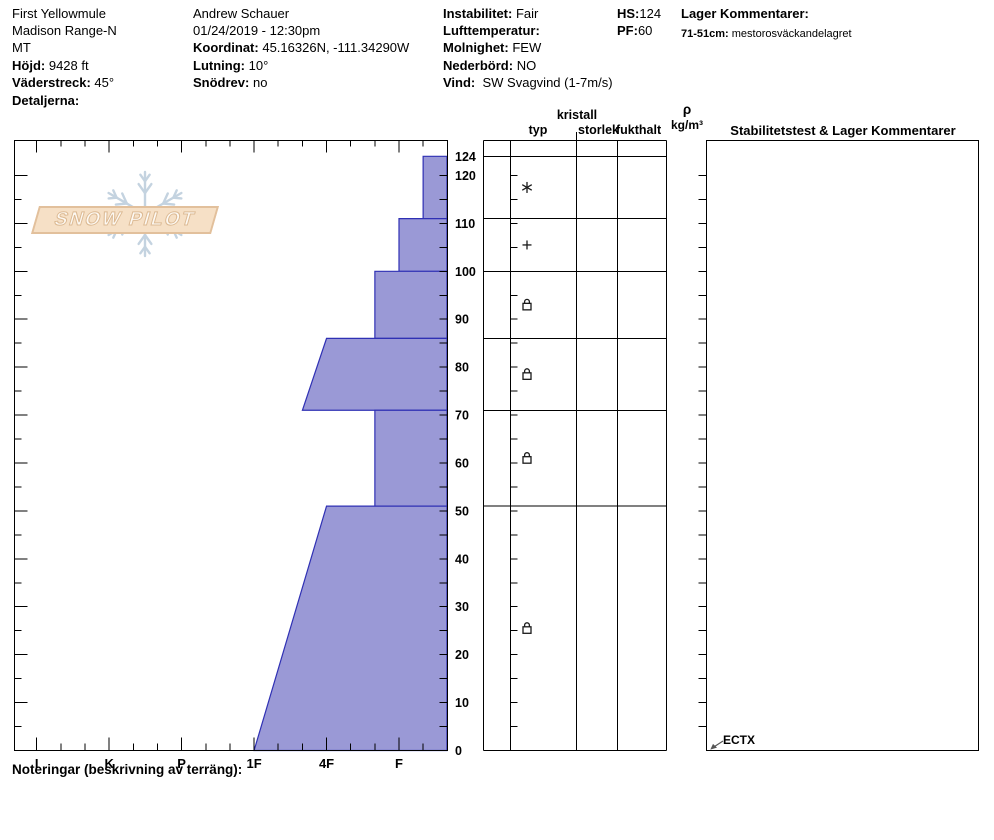 Image resolution: width=994 pixels, height=840 pixels. I want to click on layer-comments-heading: Lager Kommentarer:, so click(745, 13).